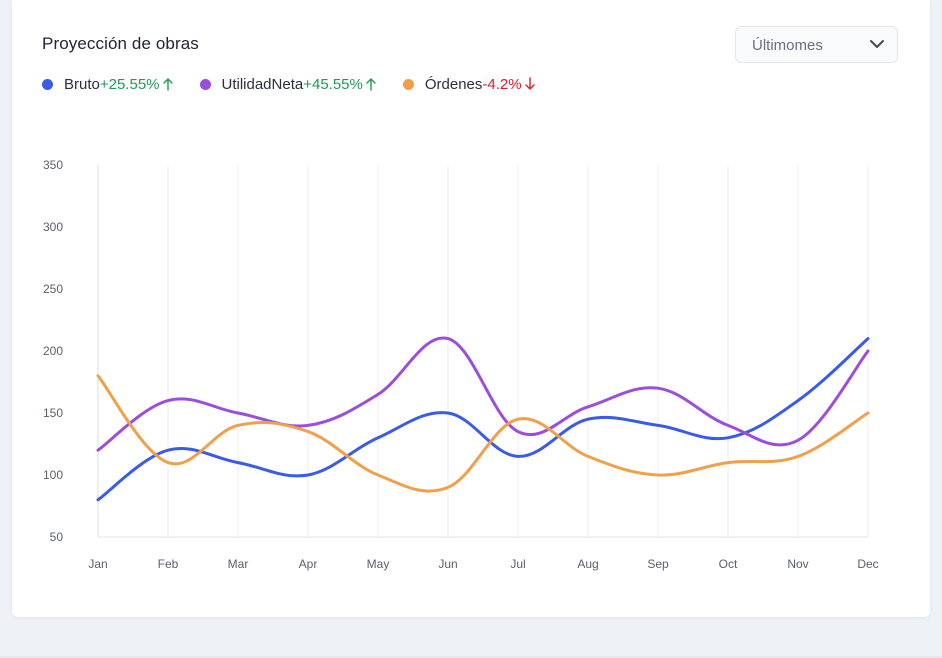 The width and height of the screenshot is (942, 658). I want to click on y-tick-label: 200, so click(53, 351).